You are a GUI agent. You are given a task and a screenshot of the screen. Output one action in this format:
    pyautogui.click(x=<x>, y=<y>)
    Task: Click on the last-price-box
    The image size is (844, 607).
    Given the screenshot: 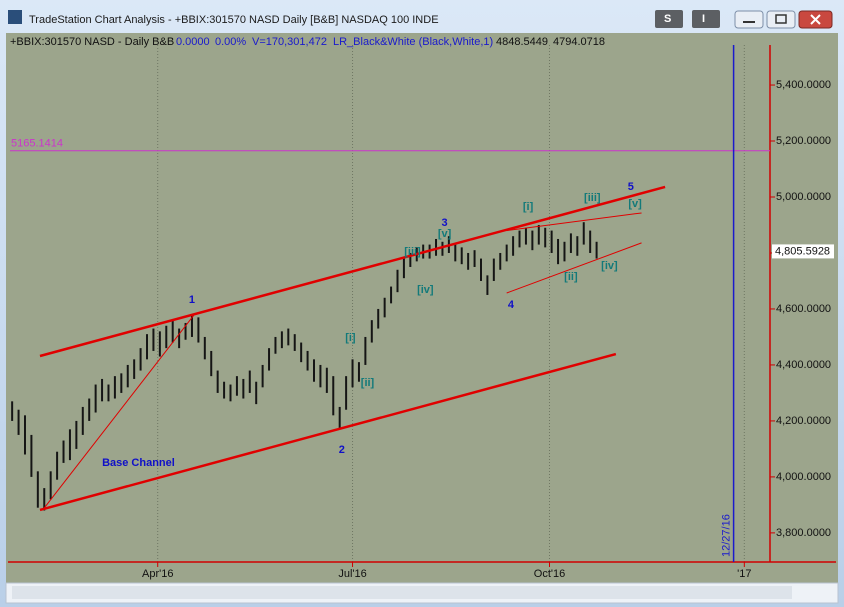 What is the action you would take?
    pyautogui.click(x=803, y=251)
    